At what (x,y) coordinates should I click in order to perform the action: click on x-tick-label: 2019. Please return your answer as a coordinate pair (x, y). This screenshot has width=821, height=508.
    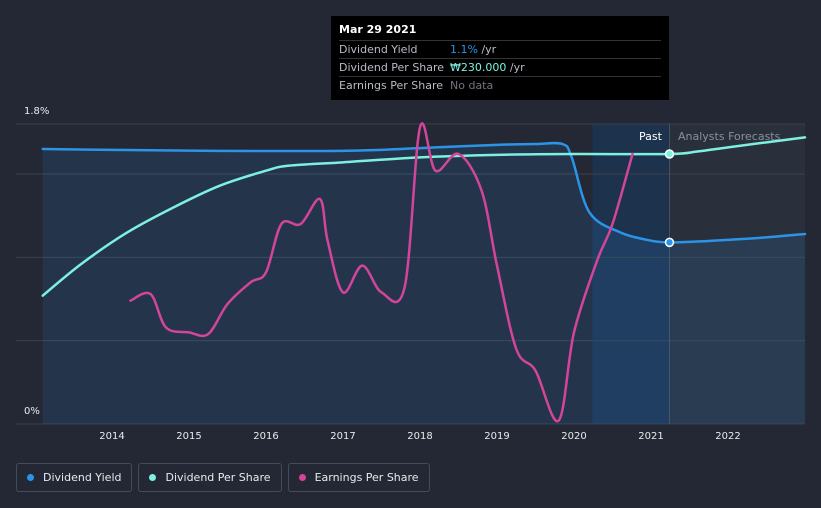
    Looking at the image, I should click on (497, 436).